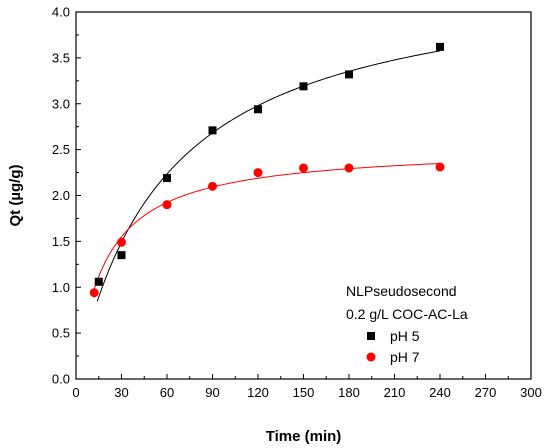  Describe the element at coordinates (486, 392) in the screenshot. I see `x-tick-label: 270` at that location.